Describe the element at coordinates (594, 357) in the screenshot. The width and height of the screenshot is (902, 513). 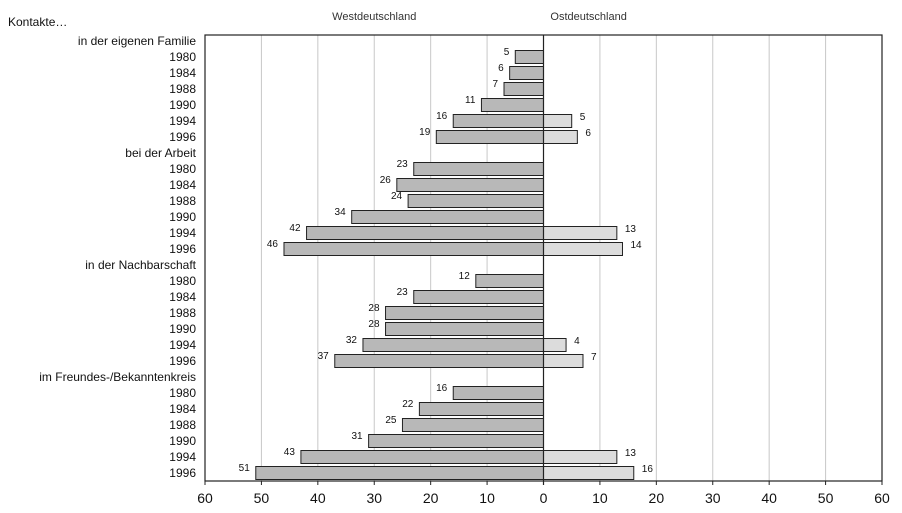
I see `value-label-east: 7` at that location.